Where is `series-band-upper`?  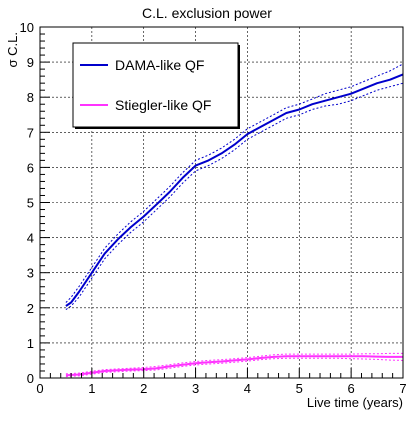 series-band-upper is located at coordinates (234, 363).